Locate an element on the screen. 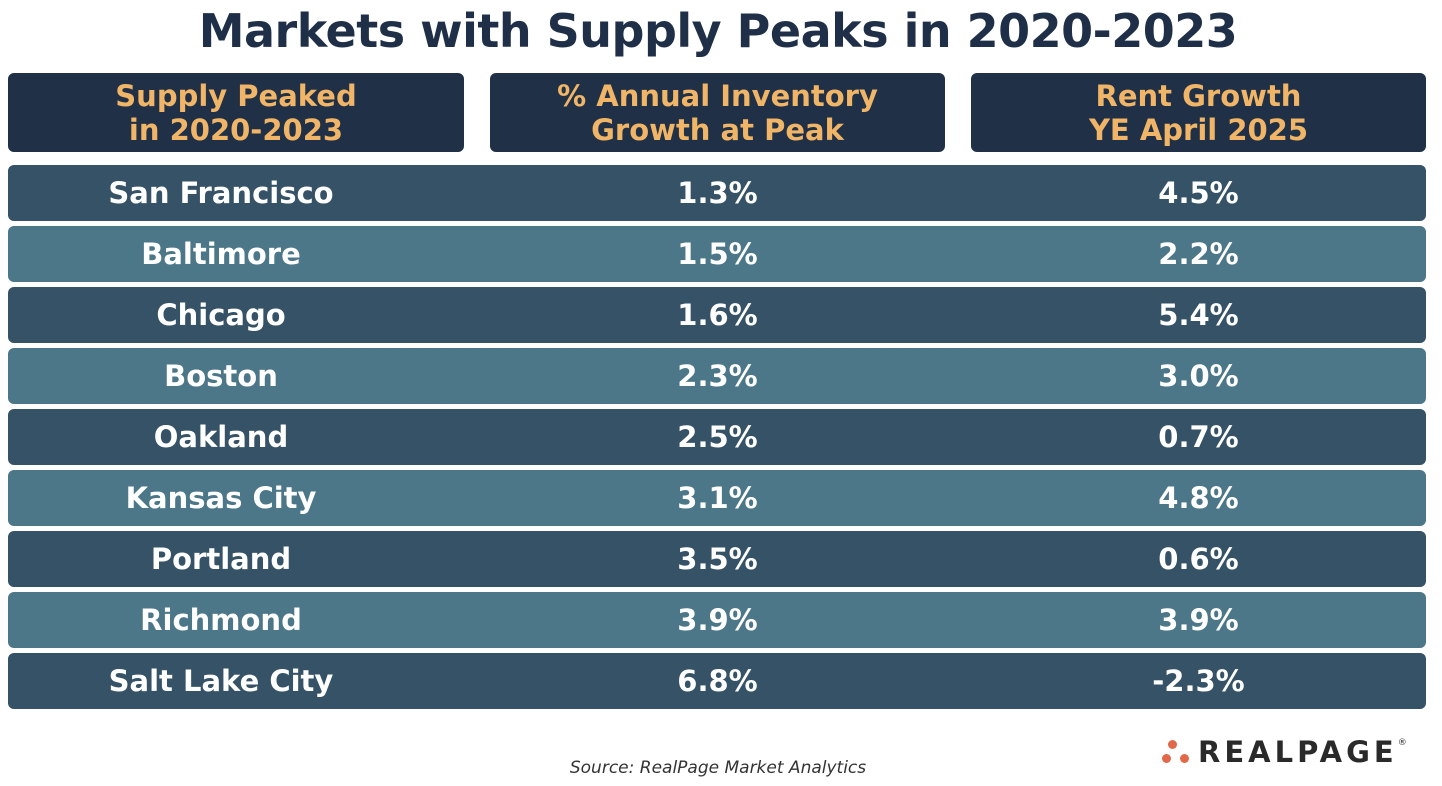 This screenshot has height=786, width=1442. column-header-inventory-growth: % Annual Inventory Growth at Peak is located at coordinates (717, 112).